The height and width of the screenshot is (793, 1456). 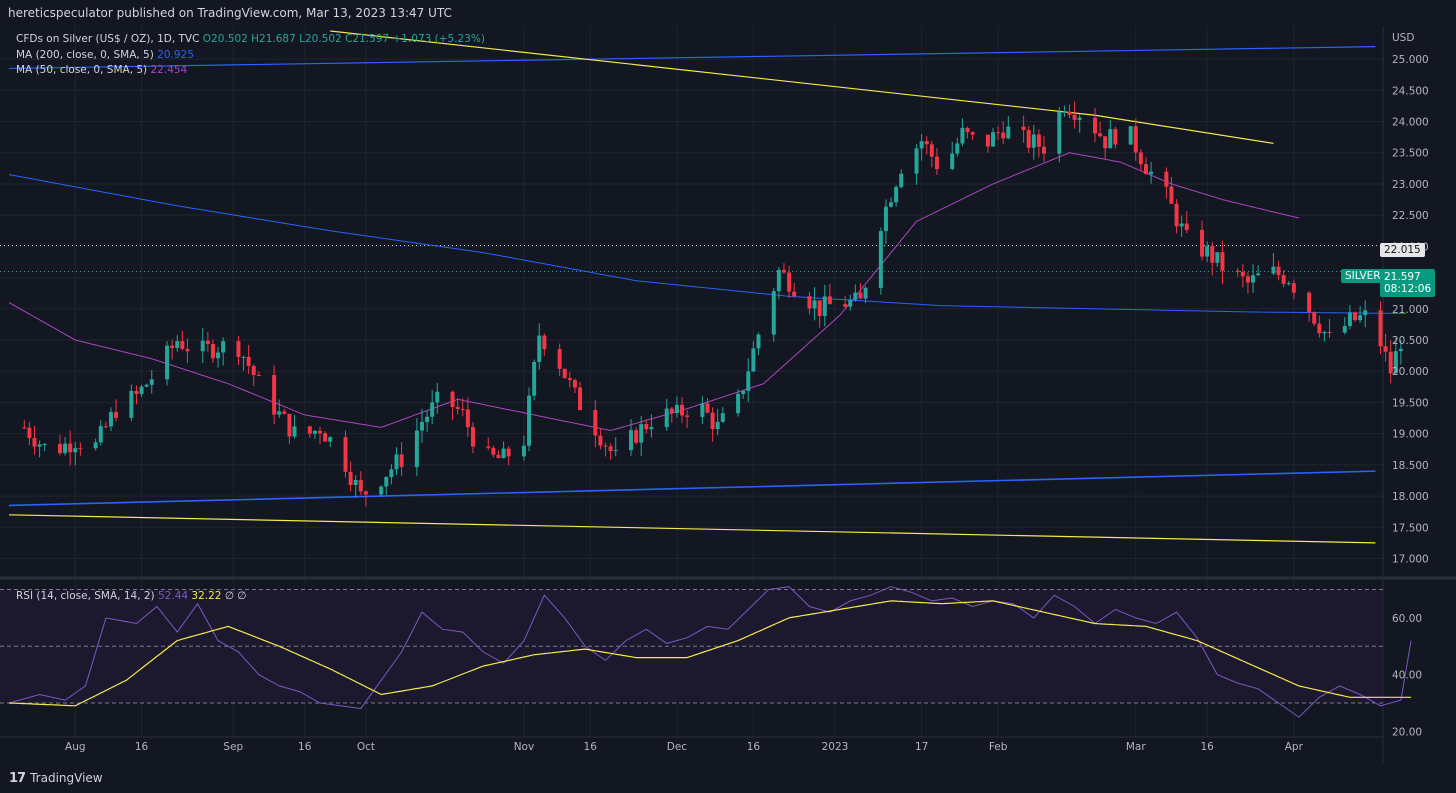 I want to click on time-tick-label: Nov, so click(x=524, y=747).